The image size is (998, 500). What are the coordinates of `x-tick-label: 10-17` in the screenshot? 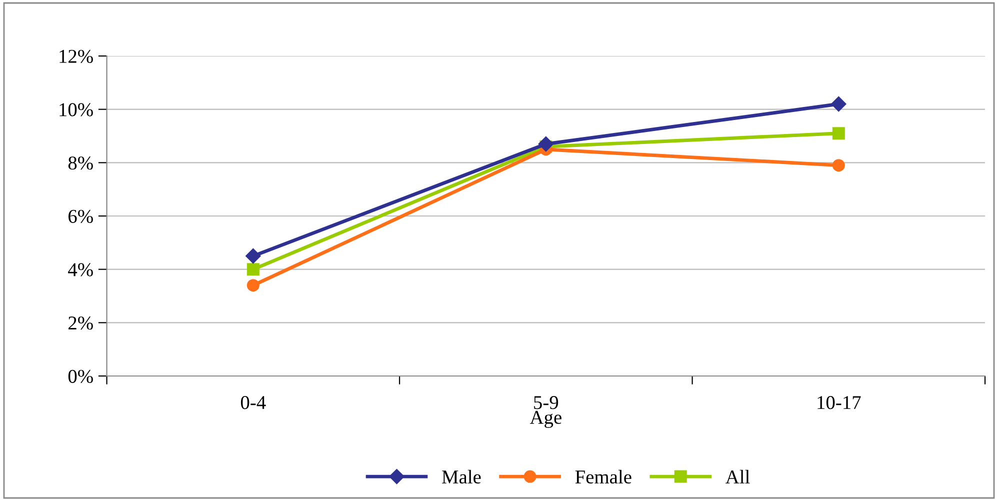 It's located at (839, 403).